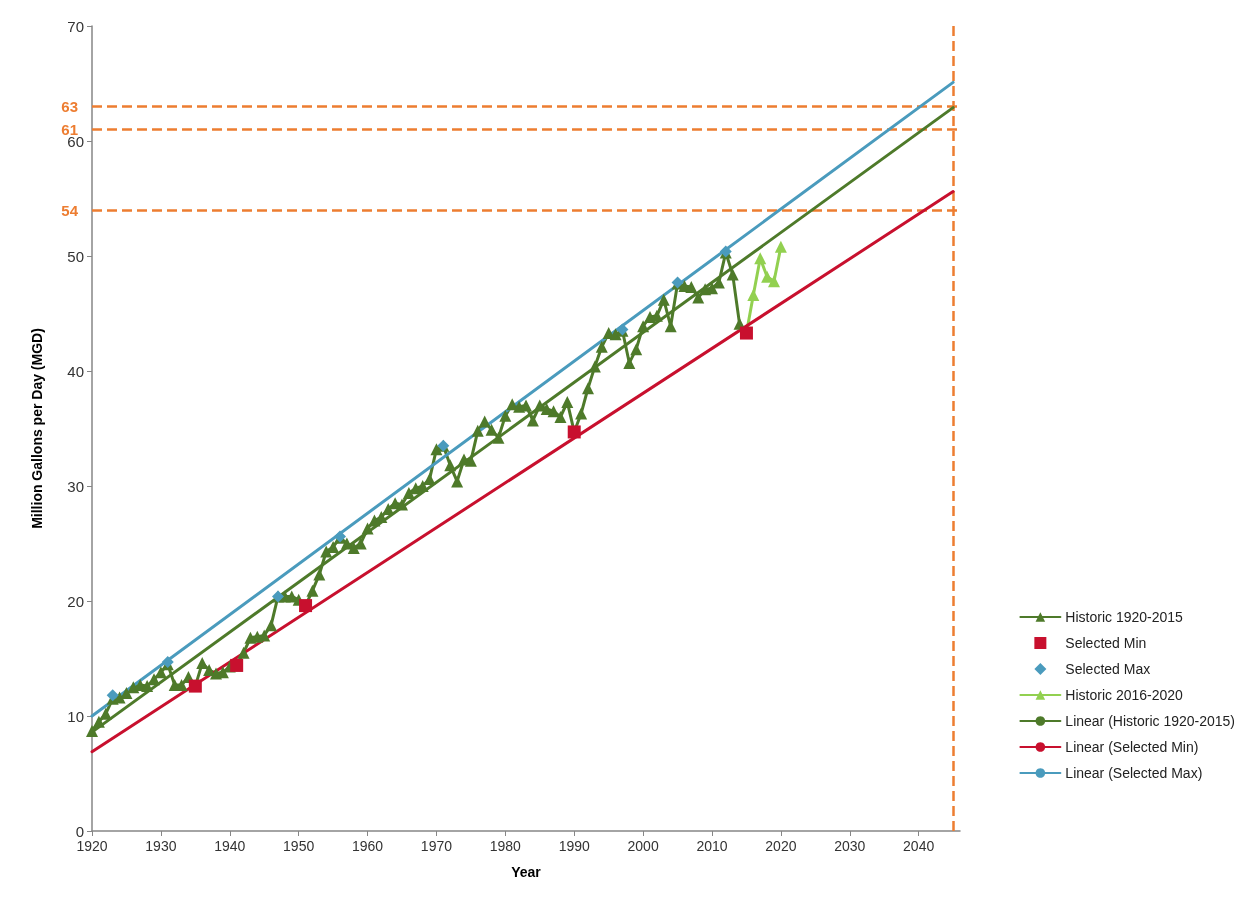  I want to click on y-tick-label: 50, so click(75, 256).